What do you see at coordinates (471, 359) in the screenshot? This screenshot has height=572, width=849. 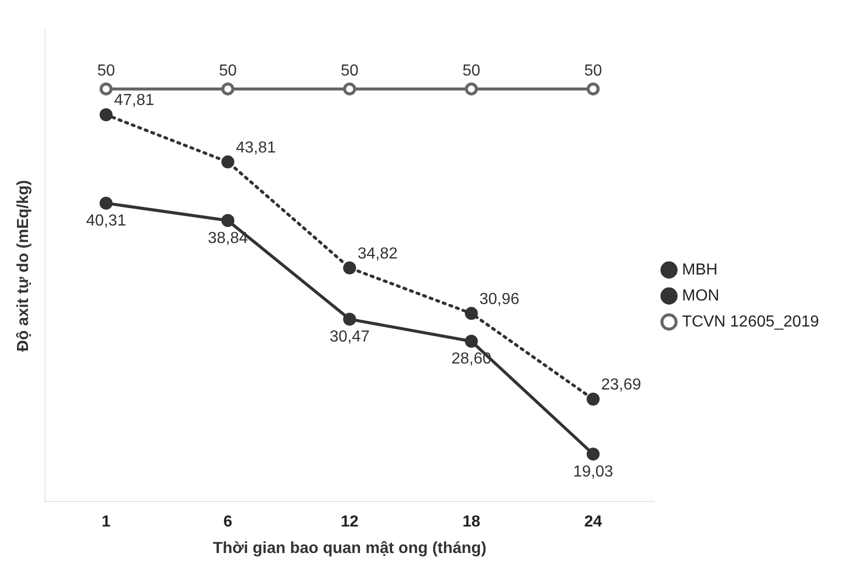 I see `data-label: 28,60` at bounding box center [471, 359].